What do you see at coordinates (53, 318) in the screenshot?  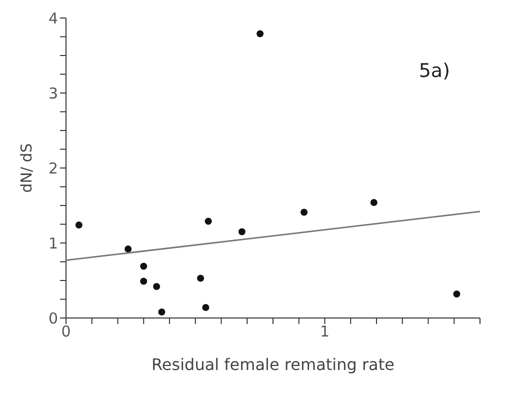 I see `y-tick-label: 0` at bounding box center [53, 318].